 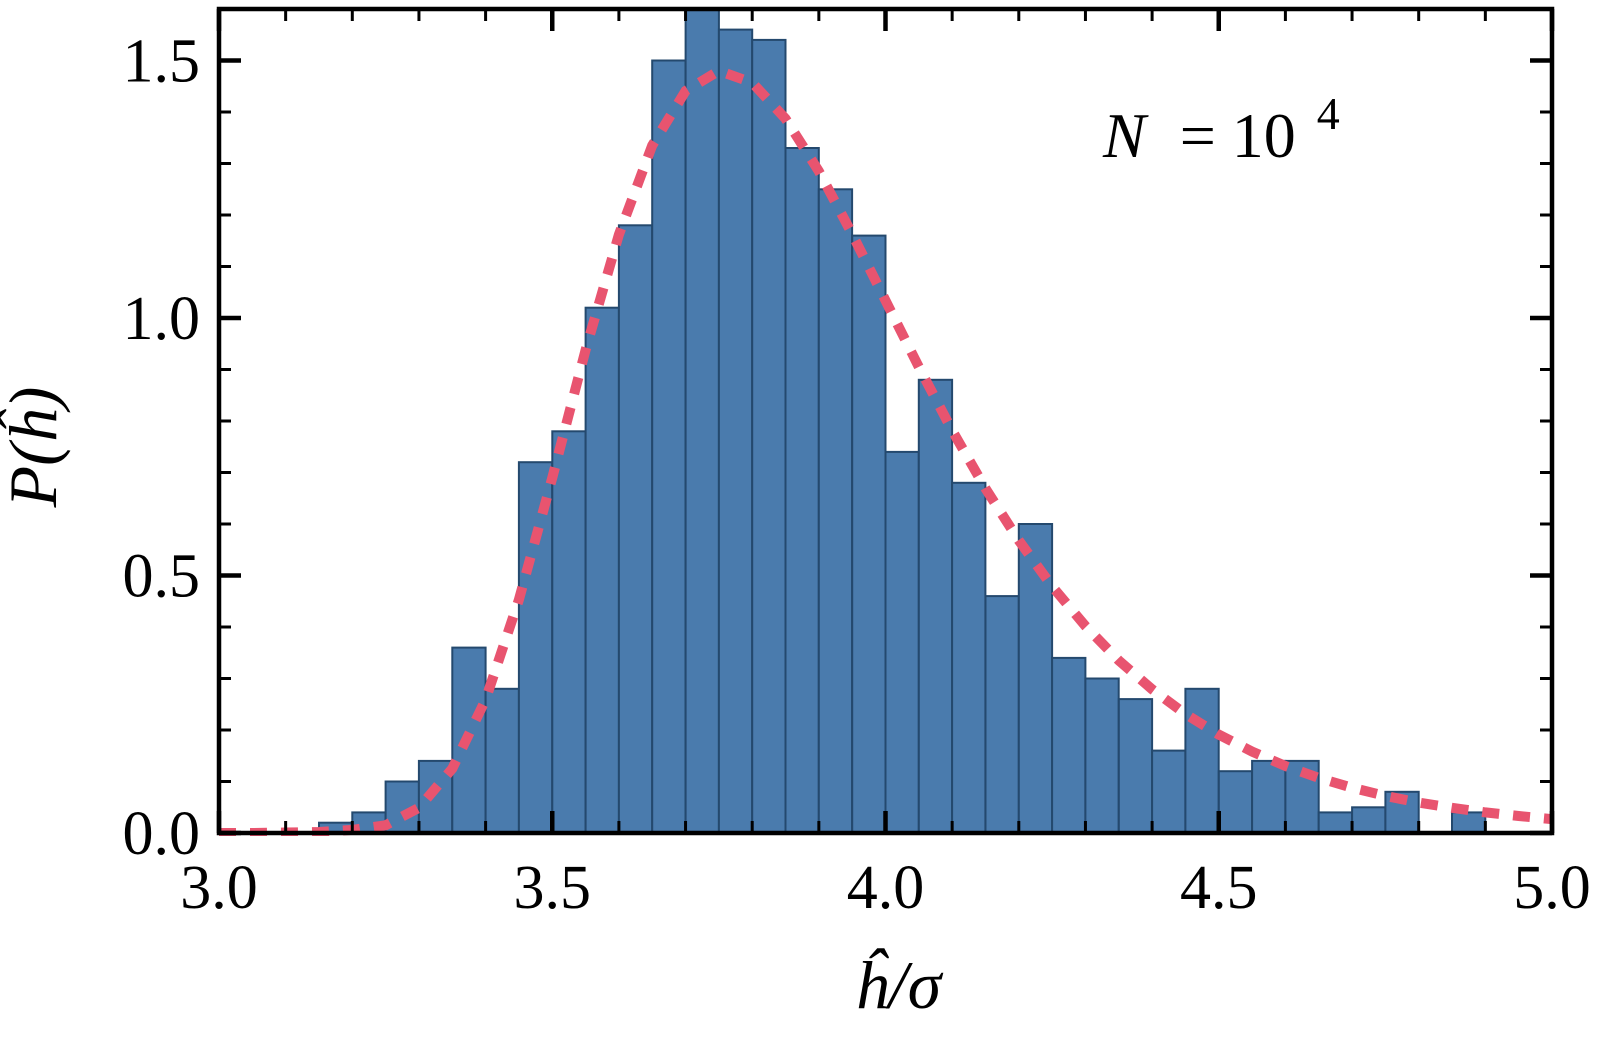 What do you see at coordinates (162, 62) in the screenshot?
I see `y-tick-label: 1.5` at bounding box center [162, 62].